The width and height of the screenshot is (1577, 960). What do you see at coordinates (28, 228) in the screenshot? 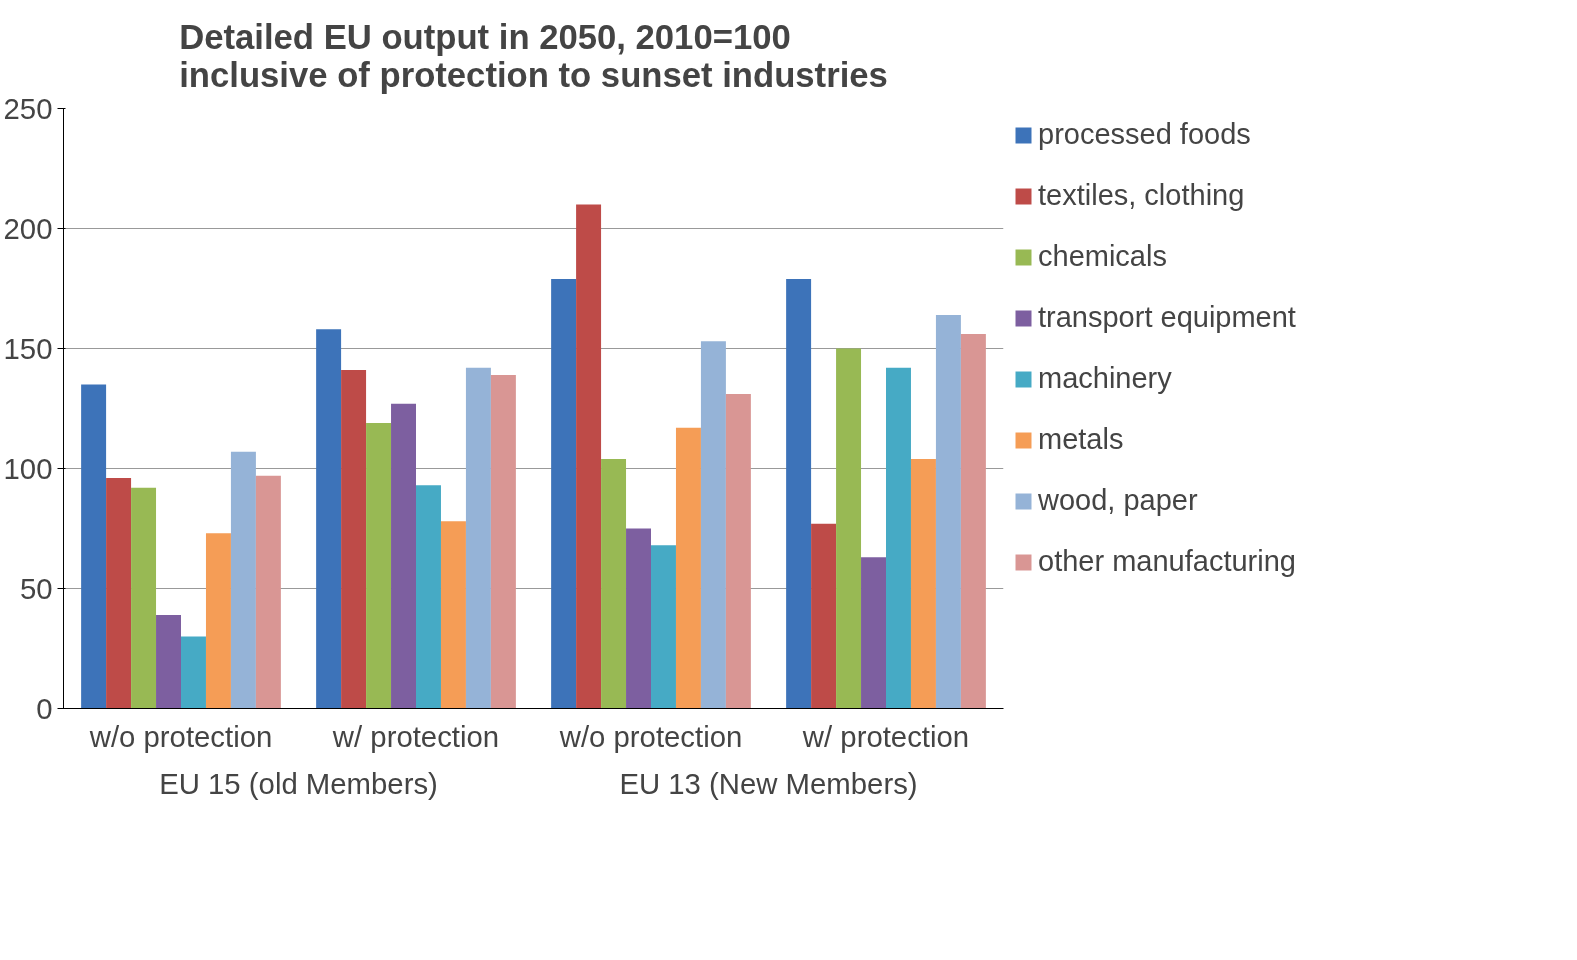
I see `y-tick-label: 200` at bounding box center [28, 228].